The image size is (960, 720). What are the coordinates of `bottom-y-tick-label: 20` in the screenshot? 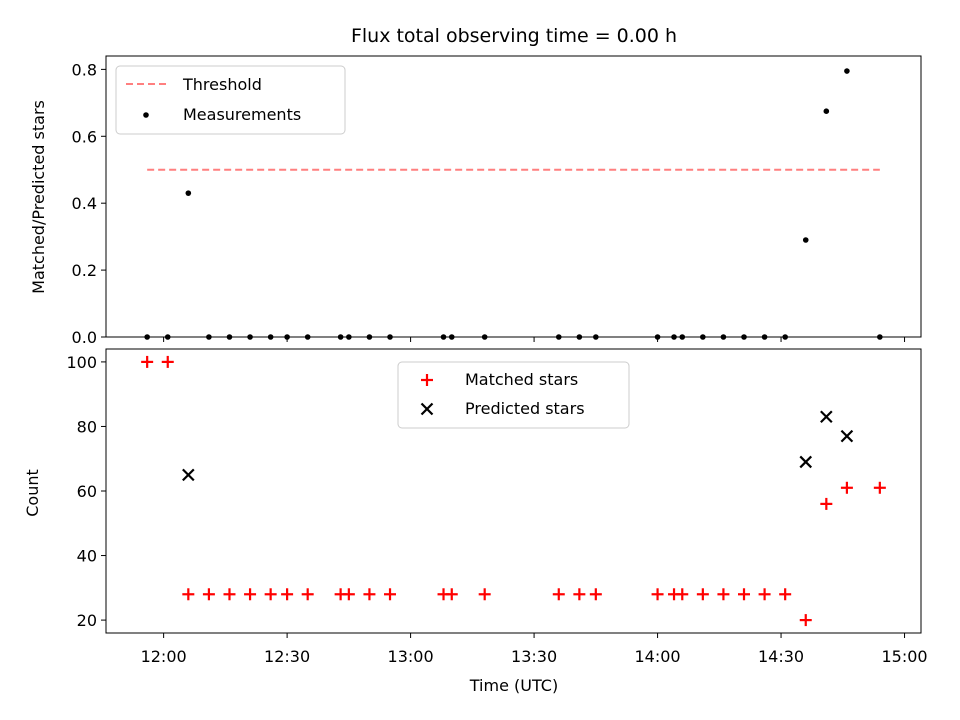 It's located at (87, 620).